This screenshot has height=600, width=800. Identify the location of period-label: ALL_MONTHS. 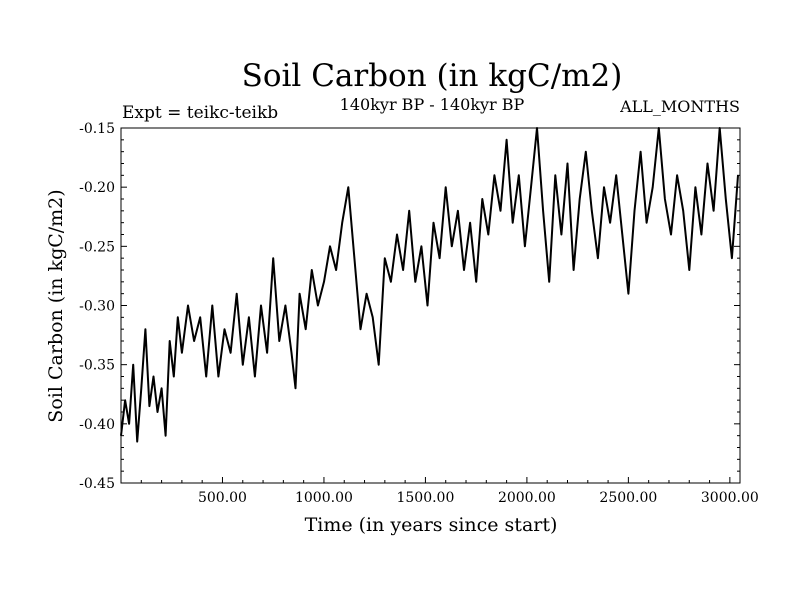
(679, 106).